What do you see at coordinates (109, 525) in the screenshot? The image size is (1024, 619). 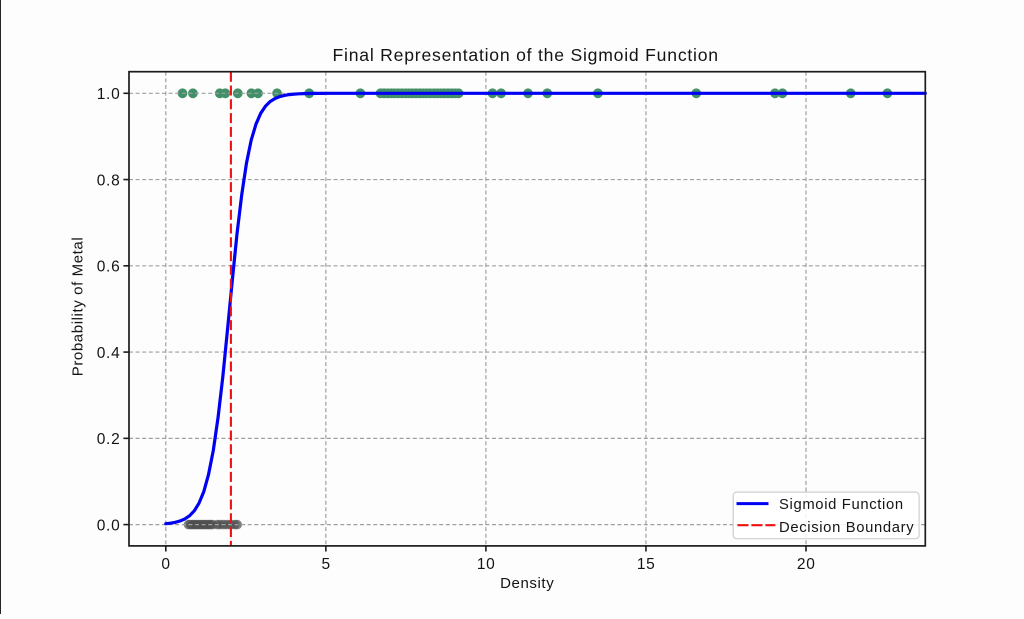 I see `svg-text: 0.0` at bounding box center [109, 525].